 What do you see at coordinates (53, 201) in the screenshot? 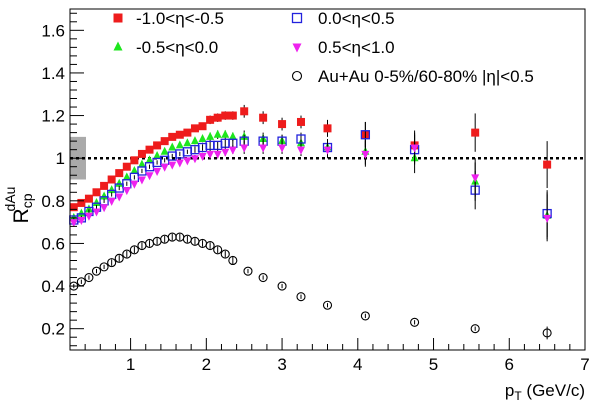
I see `y-tick-label: 0.8` at bounding box center [53, 201].